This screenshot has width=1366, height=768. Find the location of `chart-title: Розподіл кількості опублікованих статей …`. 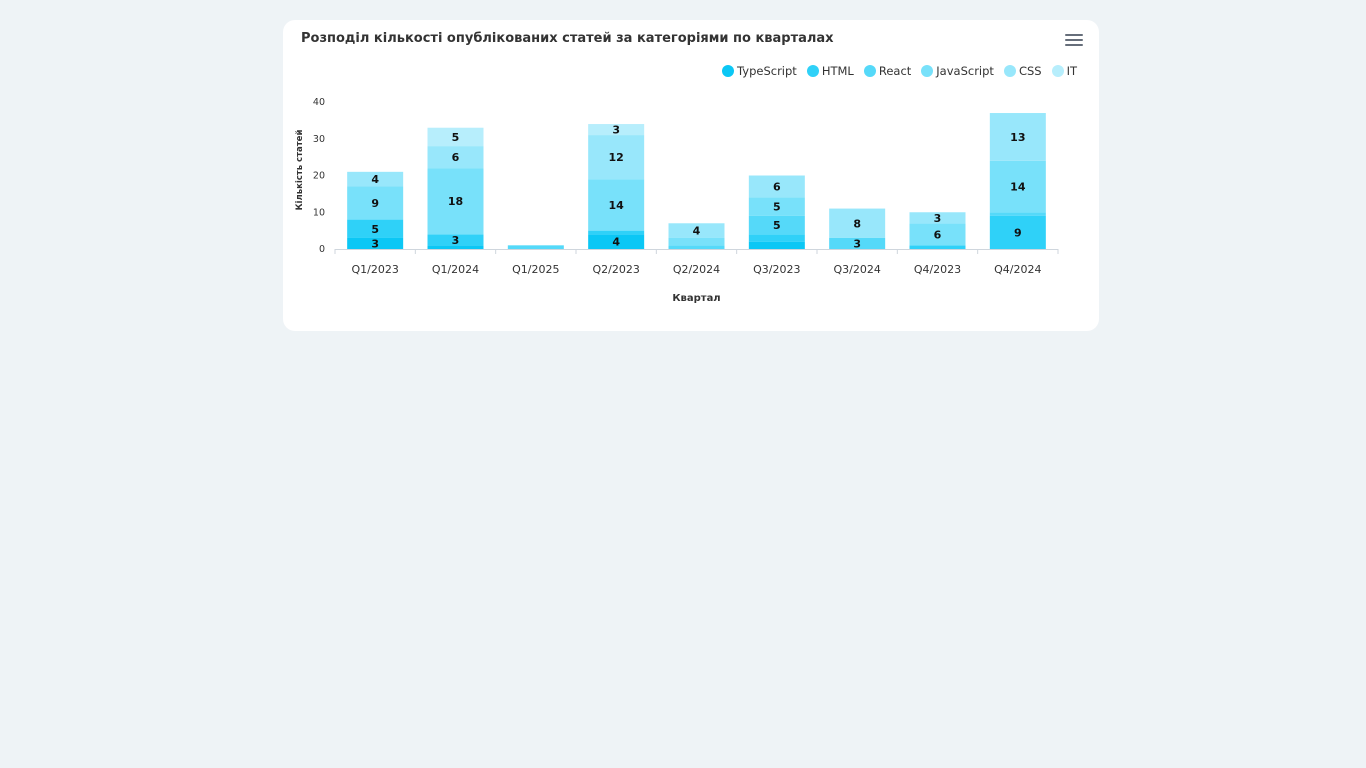

chart-title: Розподіл кількості опублікованих статей … is located at coordinates (567, 38).